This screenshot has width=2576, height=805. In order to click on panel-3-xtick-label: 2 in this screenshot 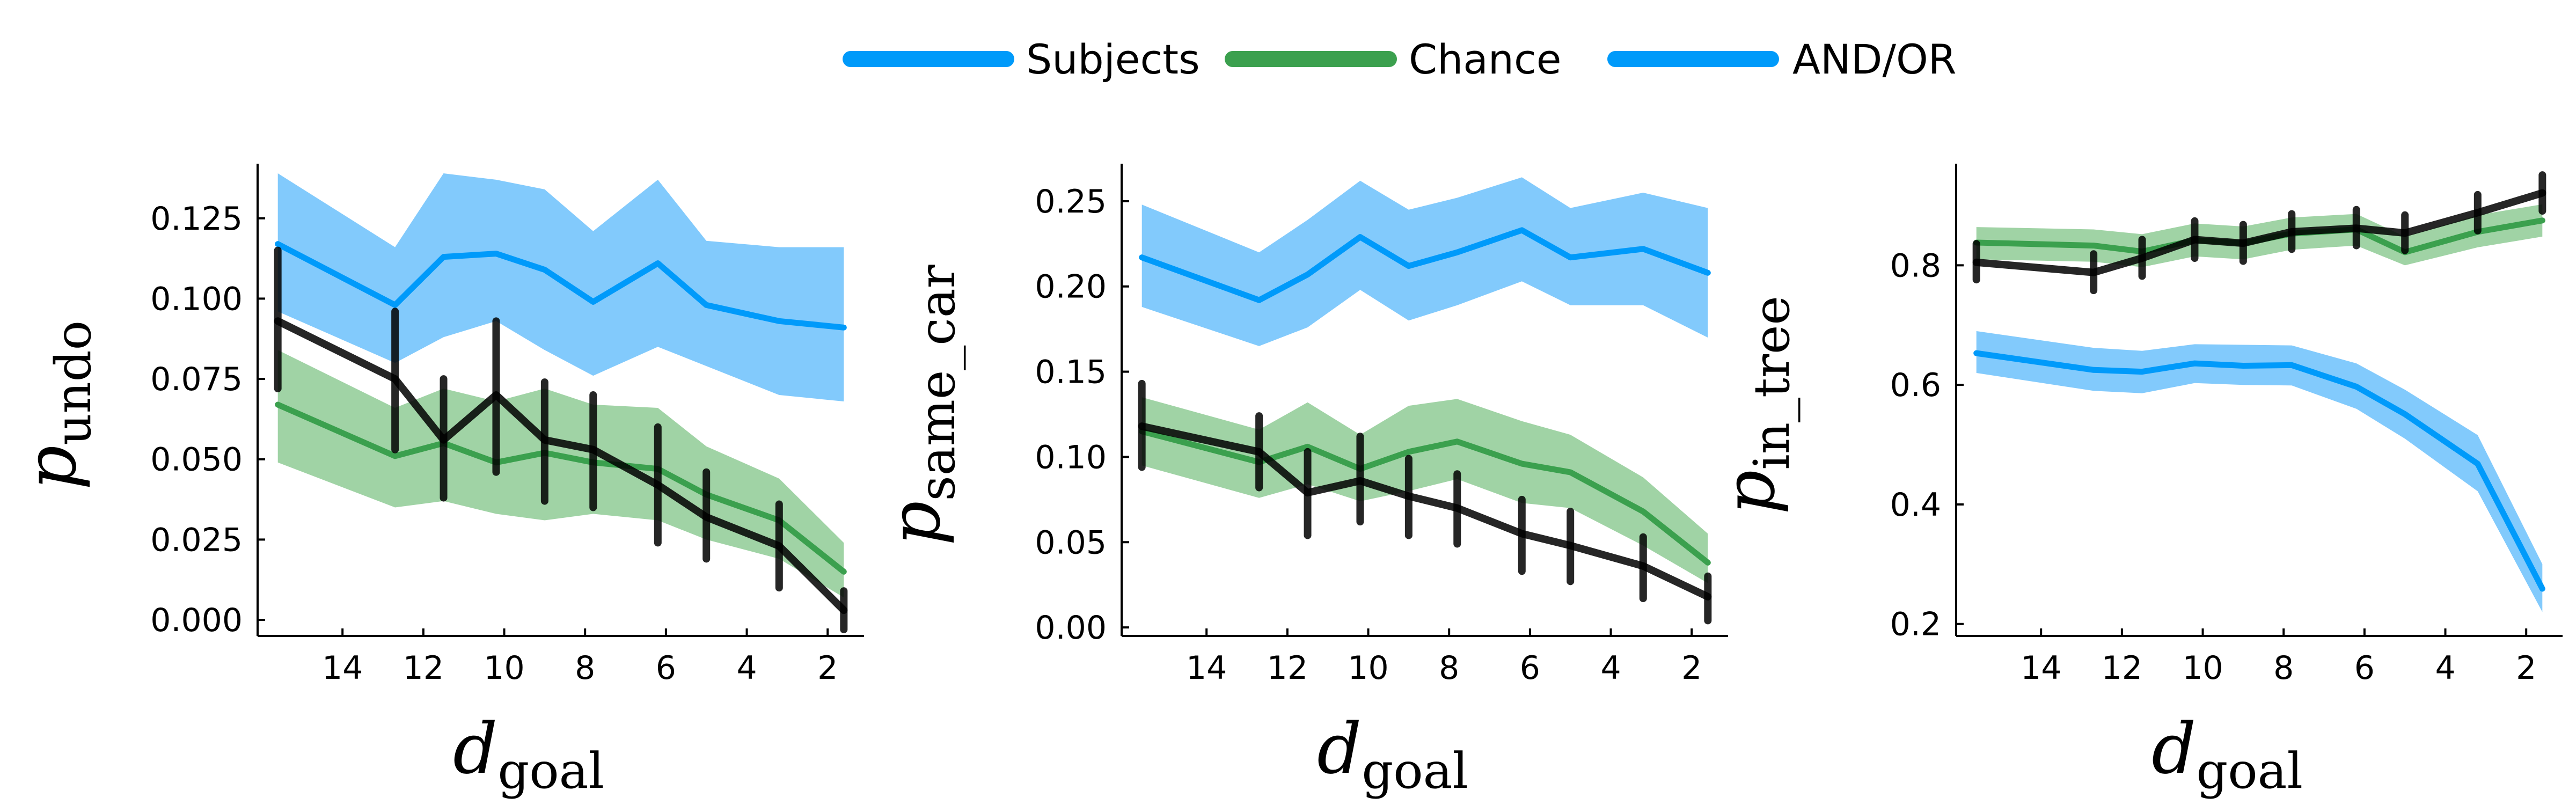, I will do `click(2526, 668)`.